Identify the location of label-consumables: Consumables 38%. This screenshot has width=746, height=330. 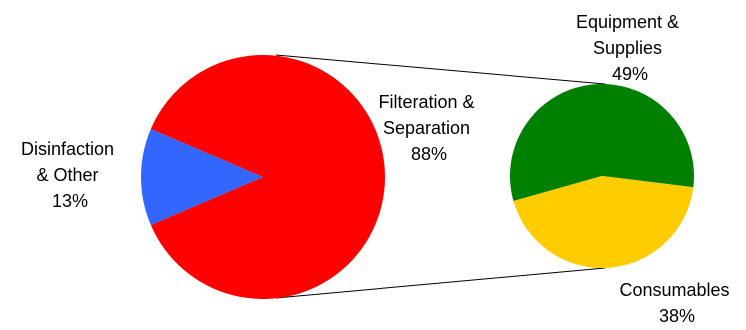
(676, 302).